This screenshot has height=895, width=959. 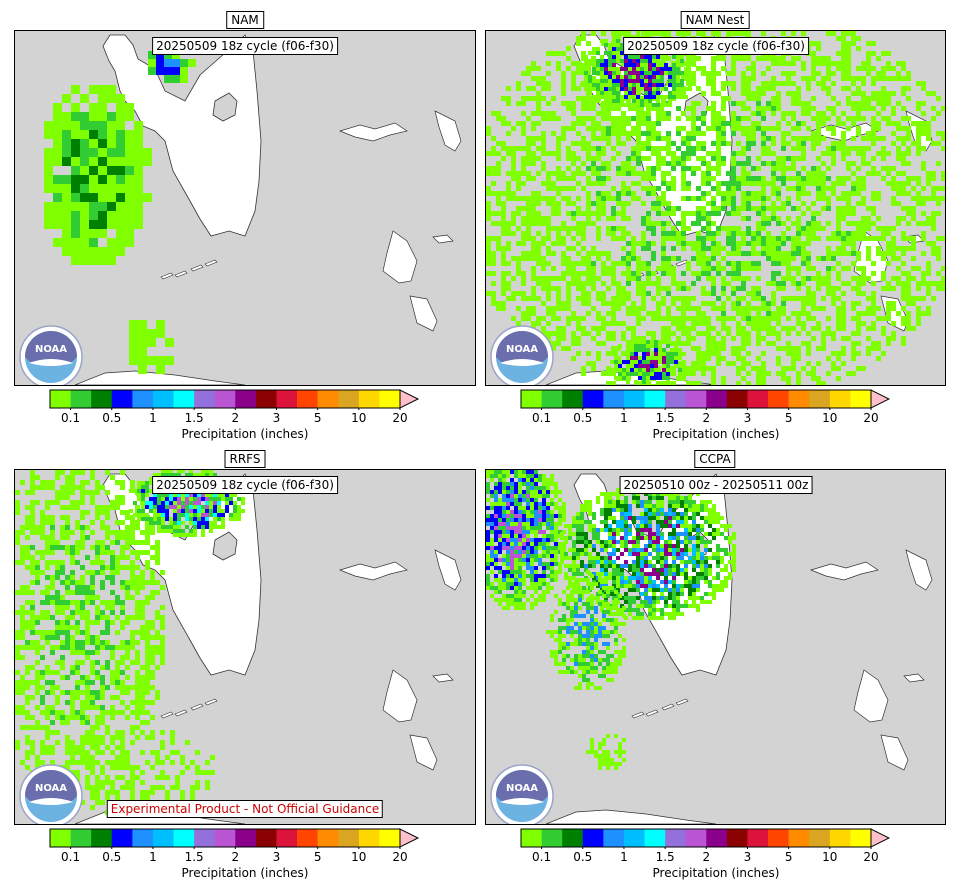 What do you see at coordinates (211, 702) in the screenshot?
I see `keys-island` at bounding box center [211, 702].